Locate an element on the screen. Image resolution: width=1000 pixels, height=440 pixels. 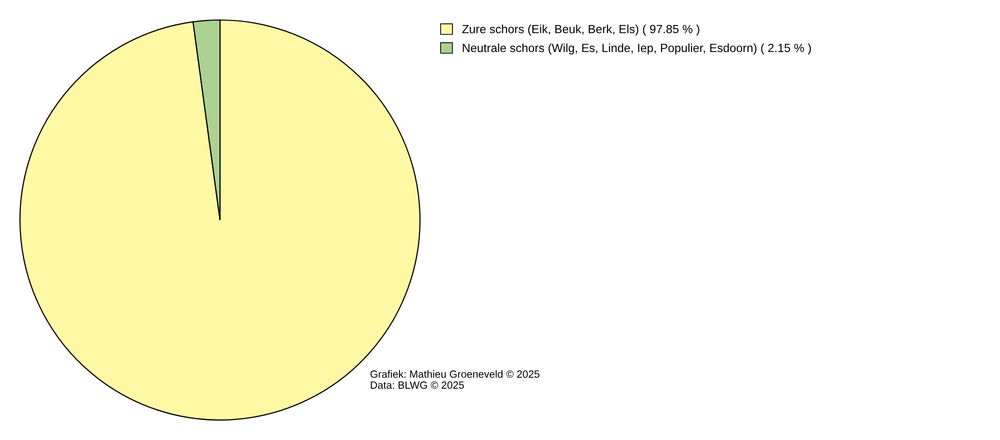
legend-label: Zure schors (Eik, Beuk, Berk, Els) ( 97.85 % ) is located at coordinates (581, 30).